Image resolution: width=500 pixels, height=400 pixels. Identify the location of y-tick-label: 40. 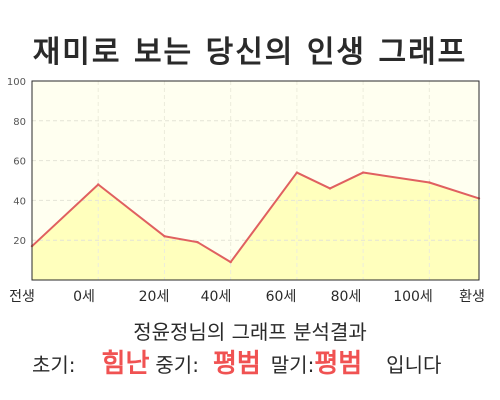
(19, 201).